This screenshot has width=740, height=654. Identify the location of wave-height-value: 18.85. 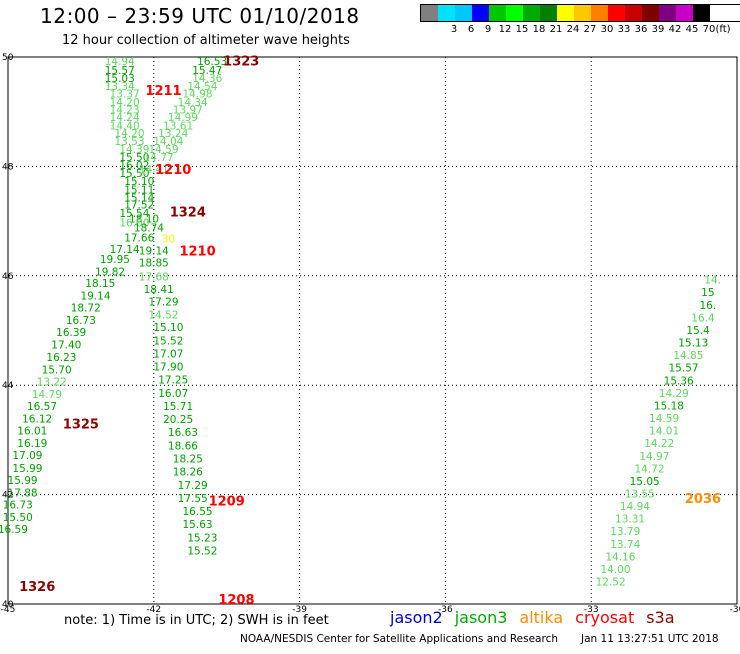
(154, 264).